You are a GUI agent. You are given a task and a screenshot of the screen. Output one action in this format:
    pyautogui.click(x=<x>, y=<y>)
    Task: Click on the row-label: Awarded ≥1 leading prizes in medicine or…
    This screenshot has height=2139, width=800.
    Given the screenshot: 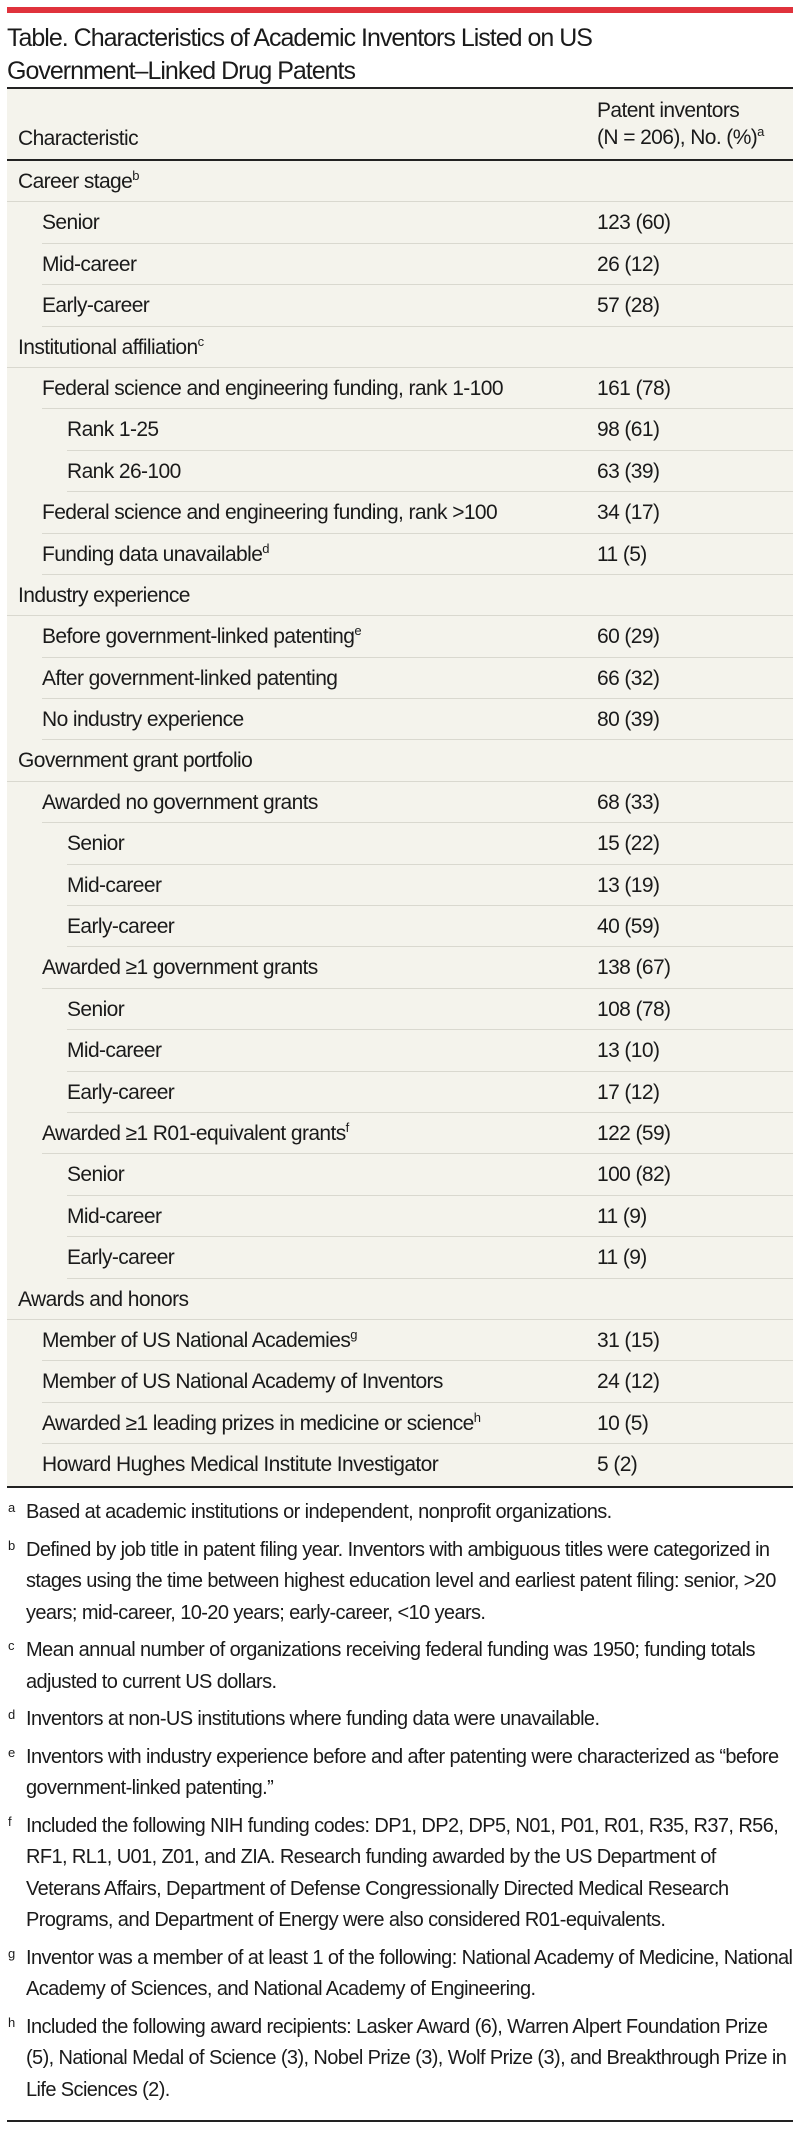 What is the action you would take?
    pyautogui.click(x=261, y=1422)
    